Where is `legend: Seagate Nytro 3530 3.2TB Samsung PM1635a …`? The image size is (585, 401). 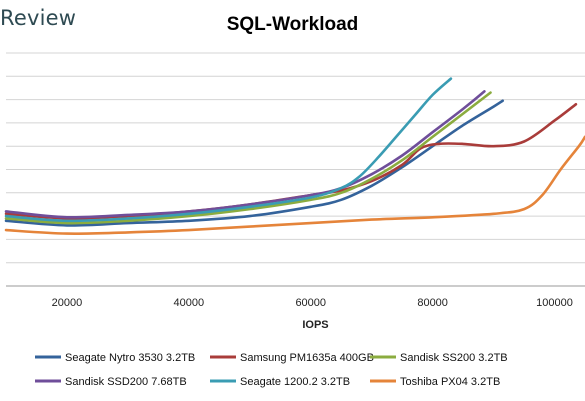
legend: Seagate Nytro 3530 3.2TB Samsung PM1635a … is located at coordinates (271, 370).